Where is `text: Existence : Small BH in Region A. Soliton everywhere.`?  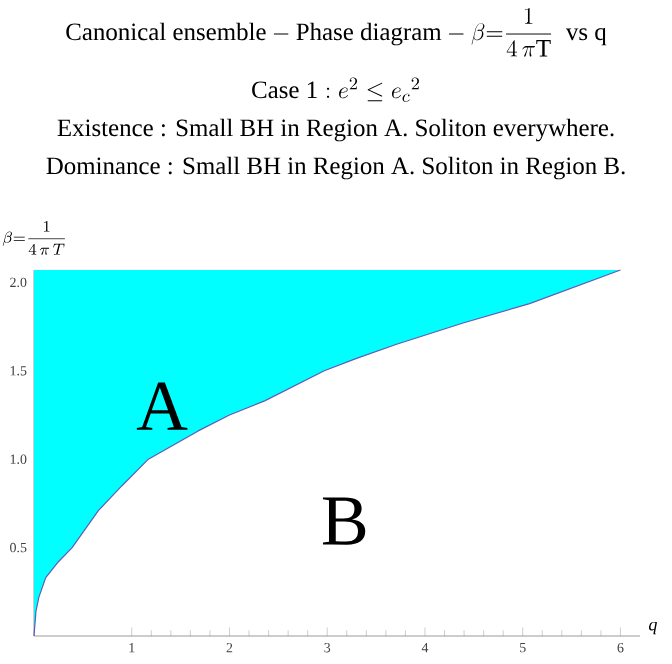
text: Existence : Small BH in Region A. Soliton everywhere. is located at coordinates (335, 130).